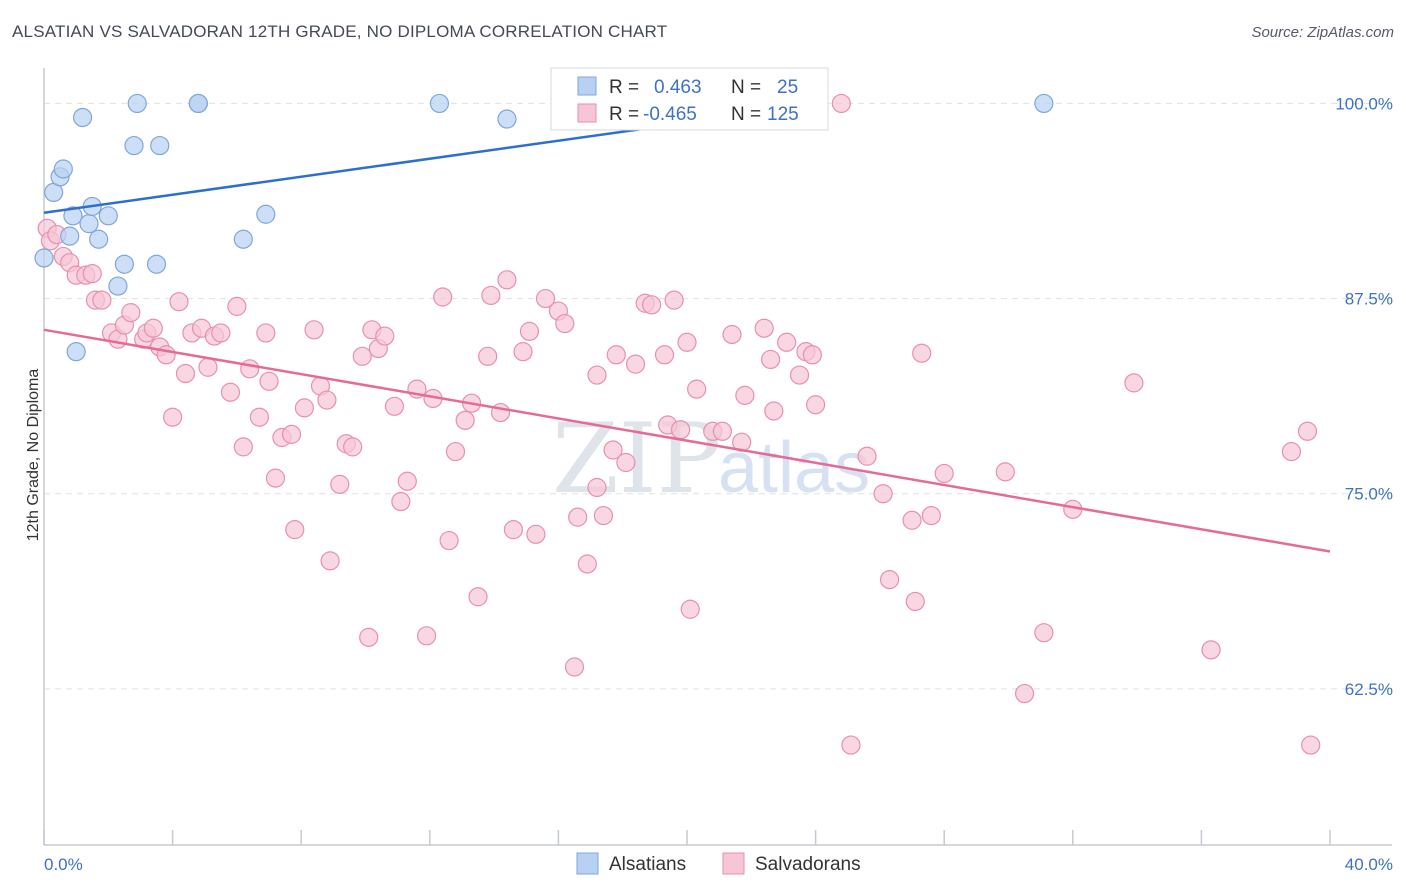 This screenshot has height=892, width=1406. What do you see at coordinates (787, 87) in the screenshot?
I see `legend-n-value-1: 25` at bounding box center [787, 87].